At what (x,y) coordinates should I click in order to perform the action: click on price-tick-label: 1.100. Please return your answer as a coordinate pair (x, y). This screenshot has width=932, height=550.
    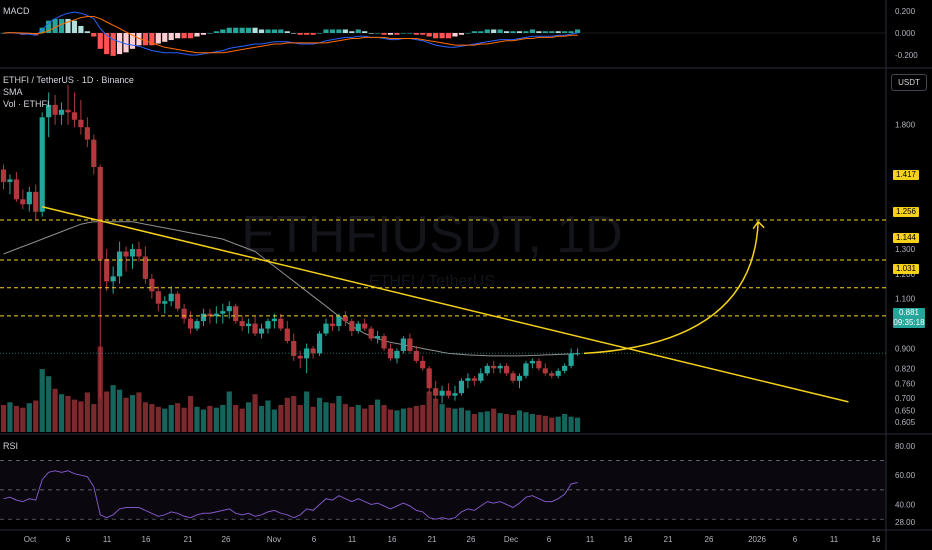
    Looking at the image, I should click on (905, 299).